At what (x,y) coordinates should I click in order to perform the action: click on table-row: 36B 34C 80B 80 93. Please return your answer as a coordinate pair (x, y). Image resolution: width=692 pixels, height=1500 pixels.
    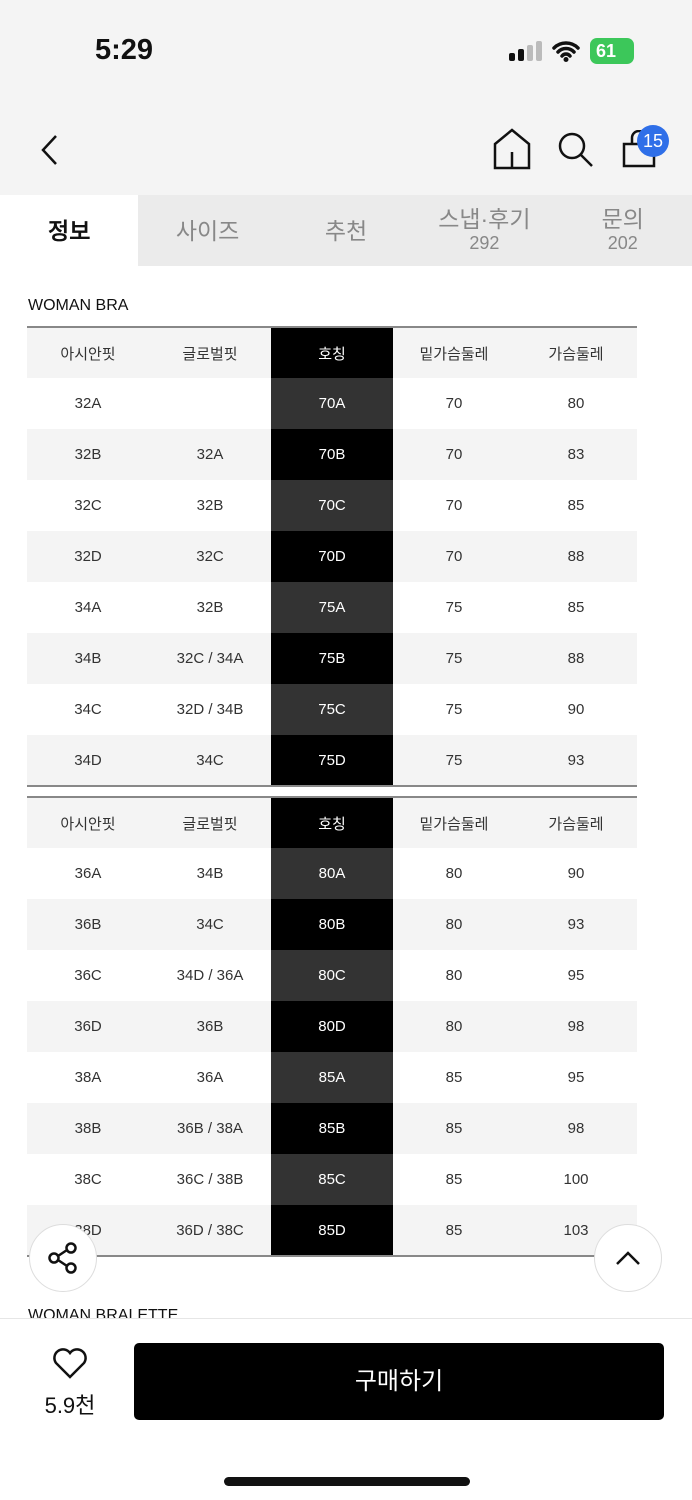
    Looking at the image, I should click on (332, 924).